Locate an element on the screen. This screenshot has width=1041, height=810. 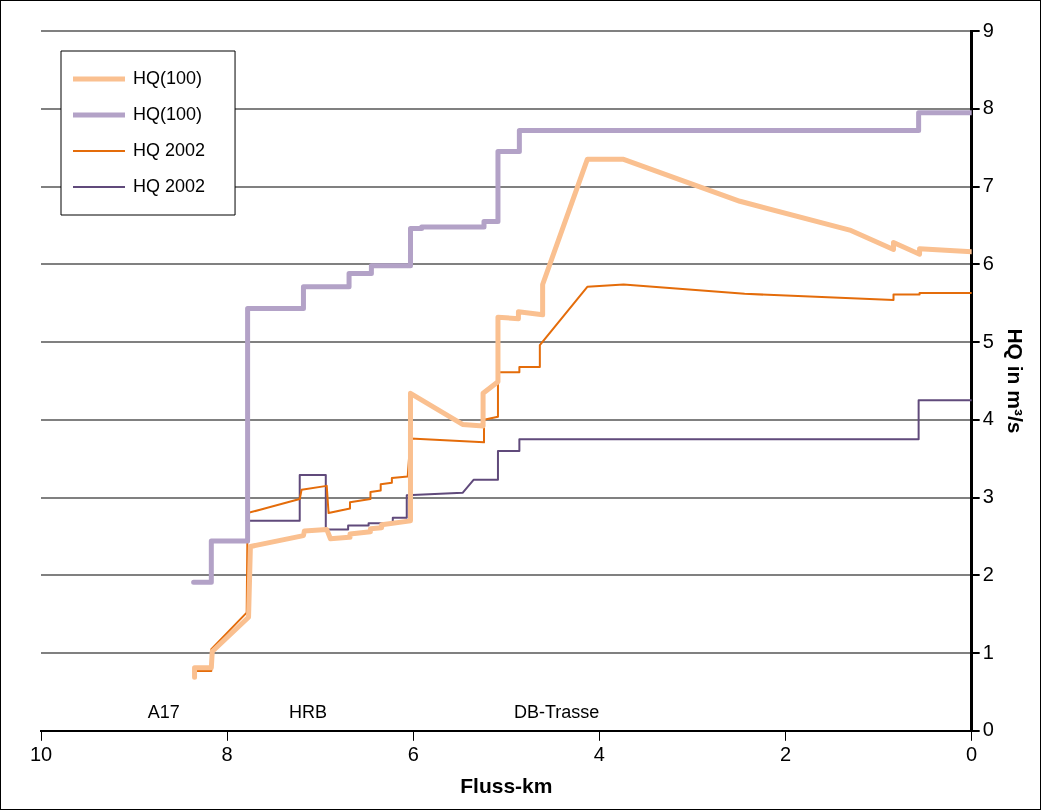
y-tick-label: 4 is located at coordinates (988, 418).